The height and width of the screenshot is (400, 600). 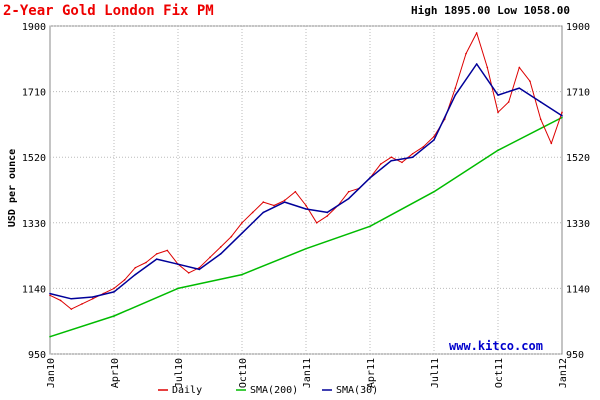 What do you see at coordinates (578, 27) in the screenshot?
I see `y-tick-label-right: 1900` at bounding box center [578, 27].